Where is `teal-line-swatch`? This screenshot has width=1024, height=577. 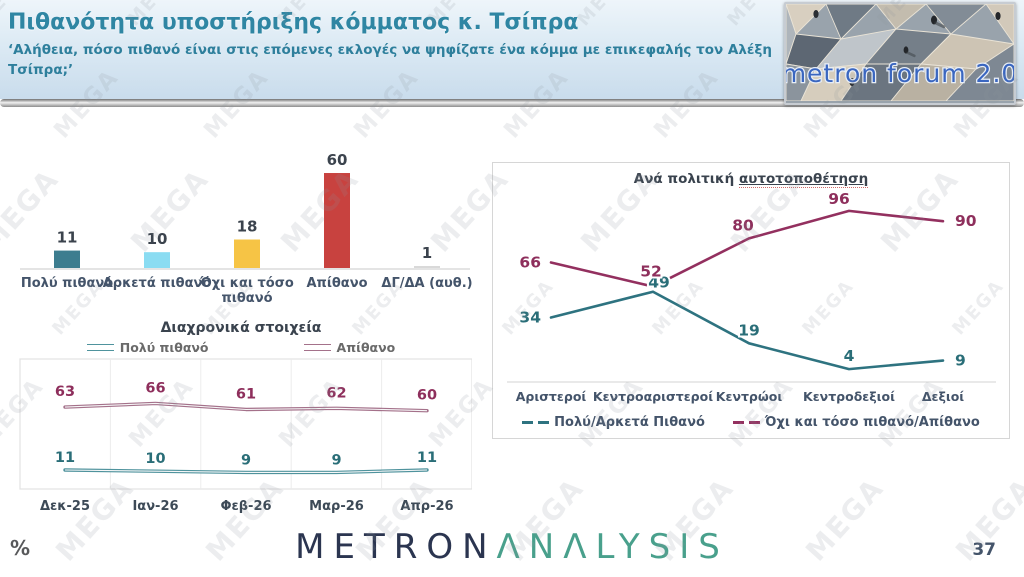 teal-line-swatch is located at coordinates (100, 347).